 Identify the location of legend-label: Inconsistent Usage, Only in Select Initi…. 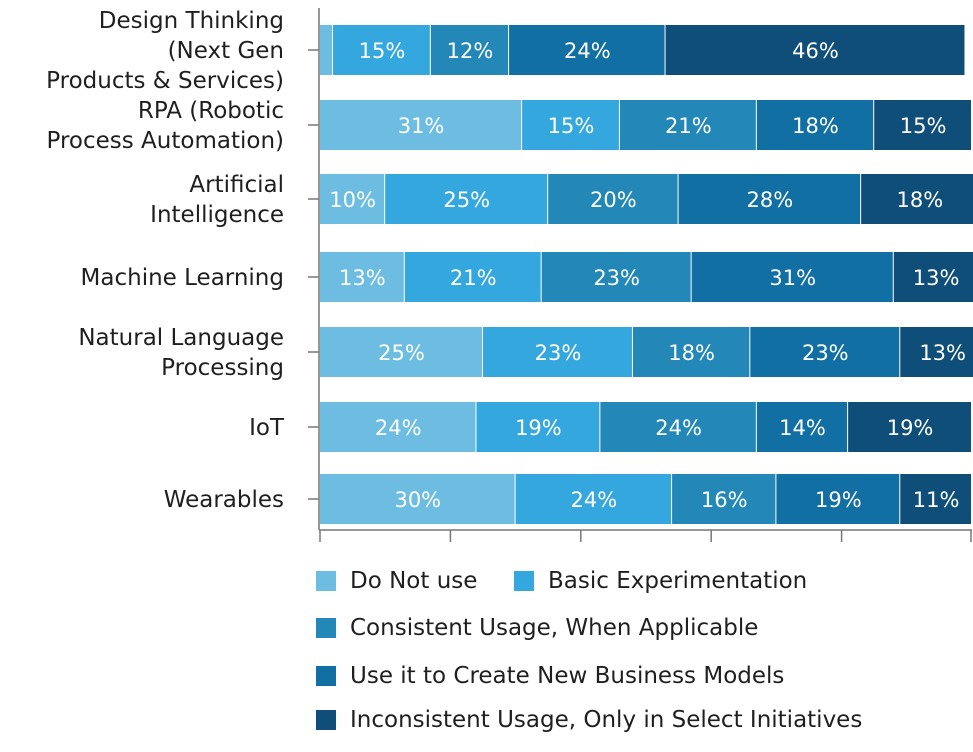
(606, 720).